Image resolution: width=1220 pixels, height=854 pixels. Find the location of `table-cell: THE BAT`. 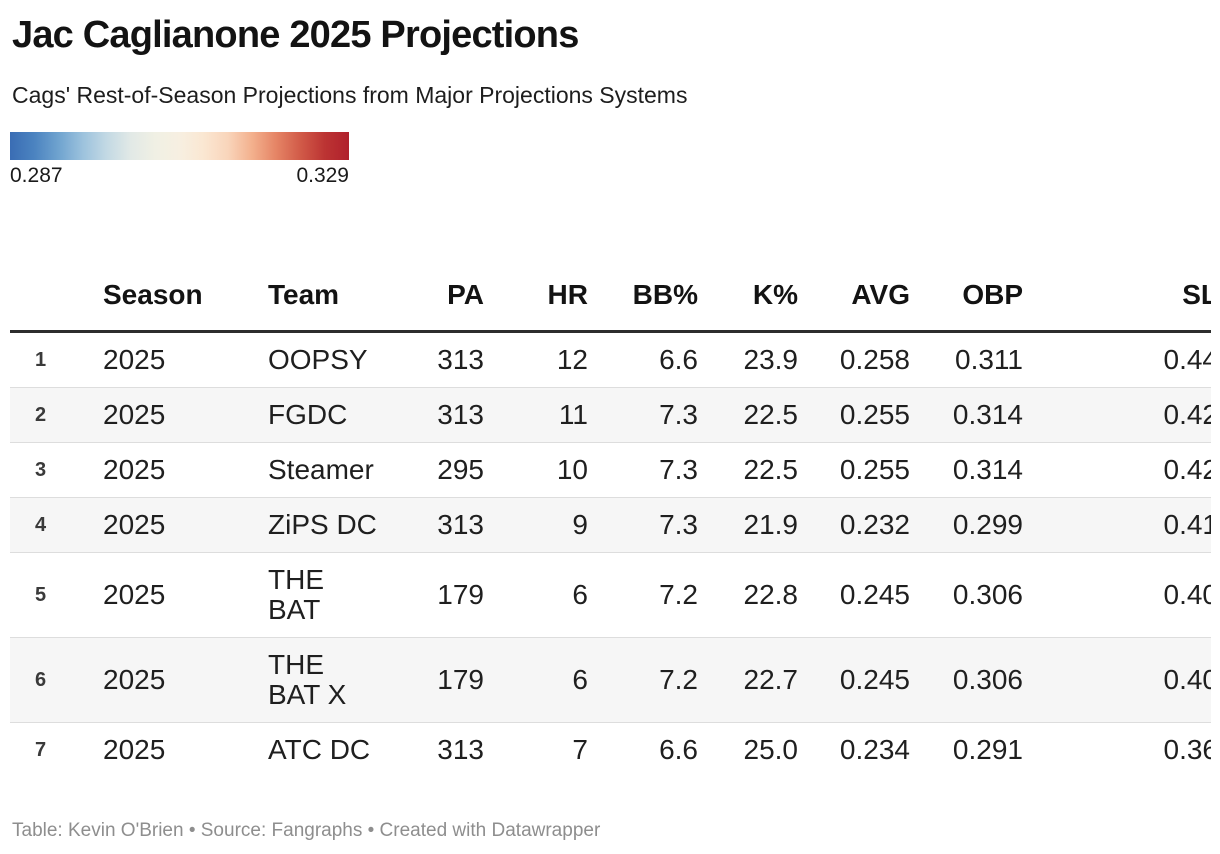

table-cell: THE BAT is located at coordinates (324, 595).